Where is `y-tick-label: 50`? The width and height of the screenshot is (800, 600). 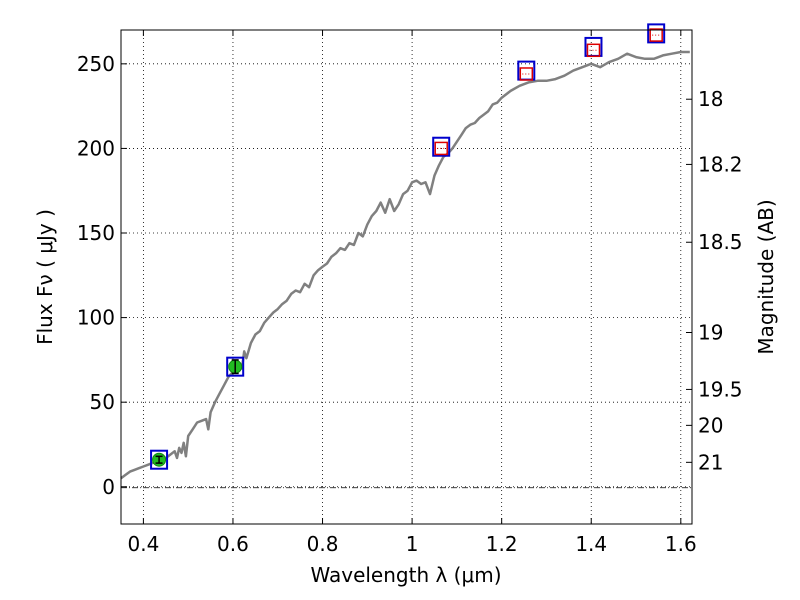
y-tick-label: 50 is located at coordinates (102, 402).